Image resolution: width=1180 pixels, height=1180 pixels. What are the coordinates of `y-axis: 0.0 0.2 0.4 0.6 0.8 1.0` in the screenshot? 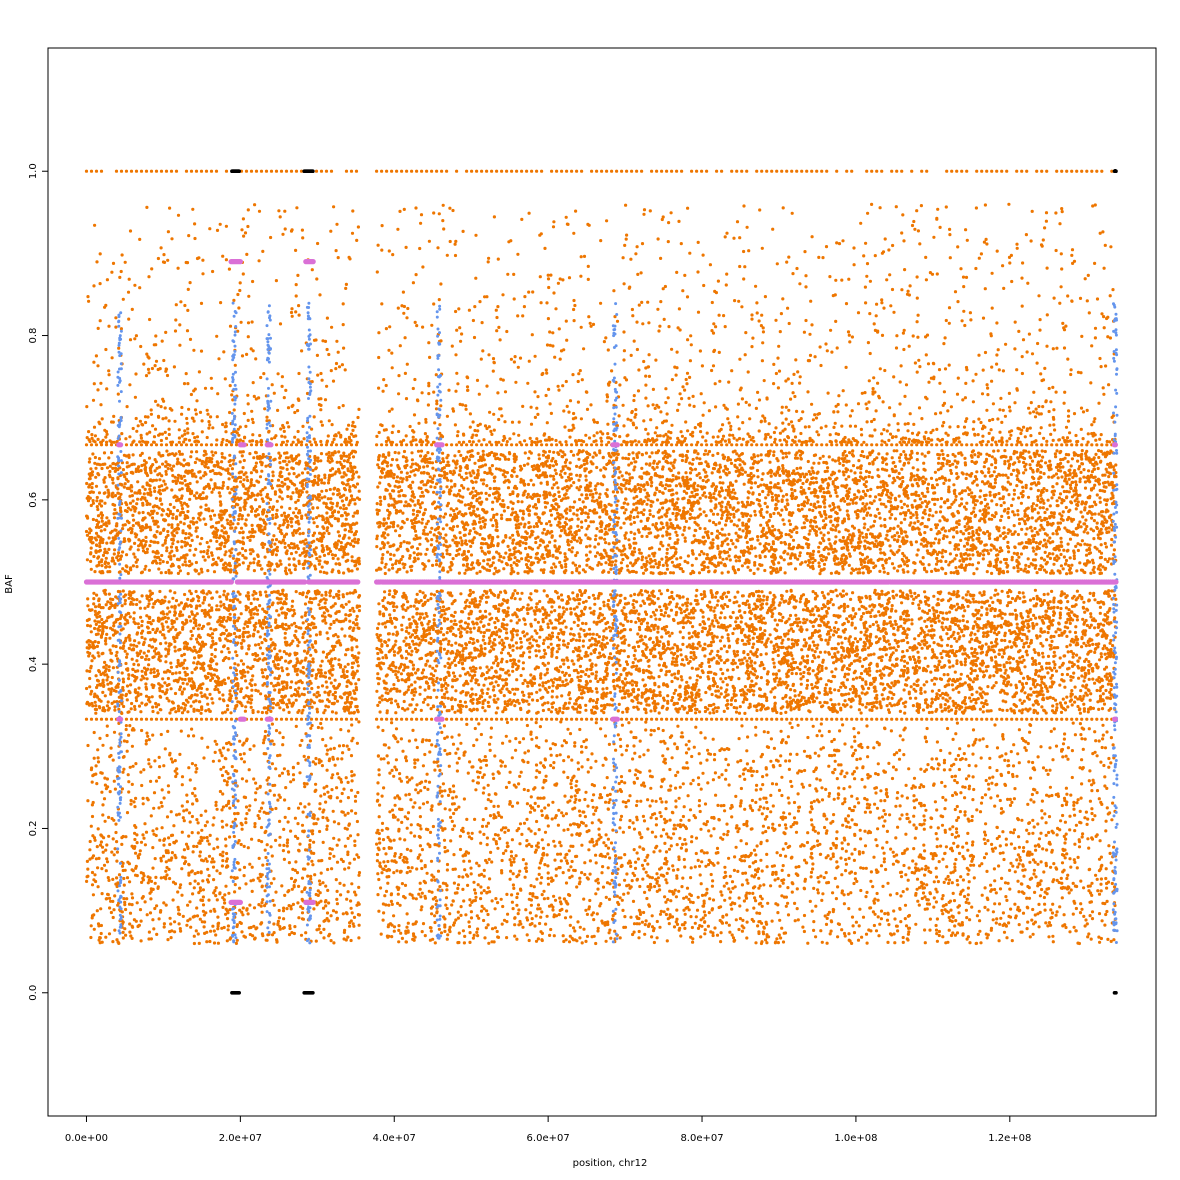 It's located at (38, 582).